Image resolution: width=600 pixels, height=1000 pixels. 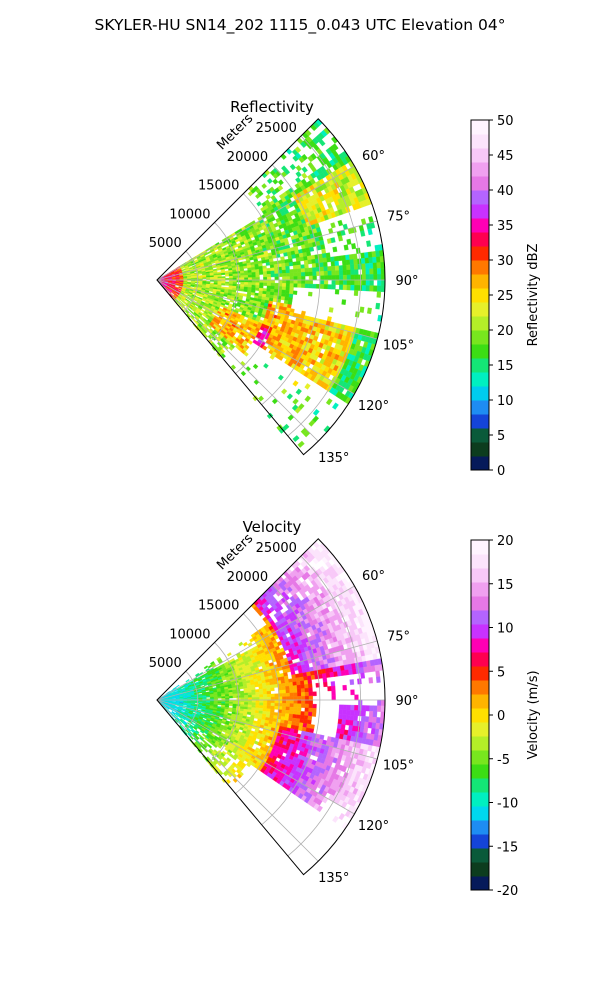 What do you see at coordinates (235, 132) in the screenshot?
I see `radial-axis-label: Meters` at bounding box center [235, 132].